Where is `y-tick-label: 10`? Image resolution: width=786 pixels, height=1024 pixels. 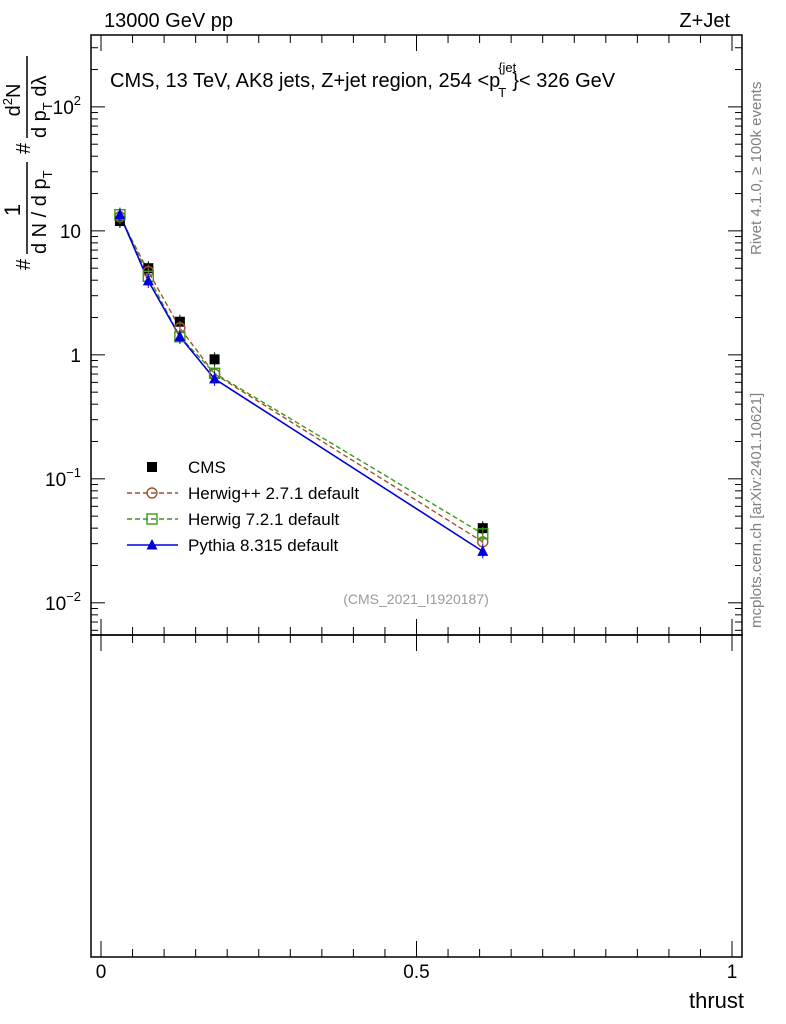 y-tick-label: 10 is located at coordinates (70, 232).